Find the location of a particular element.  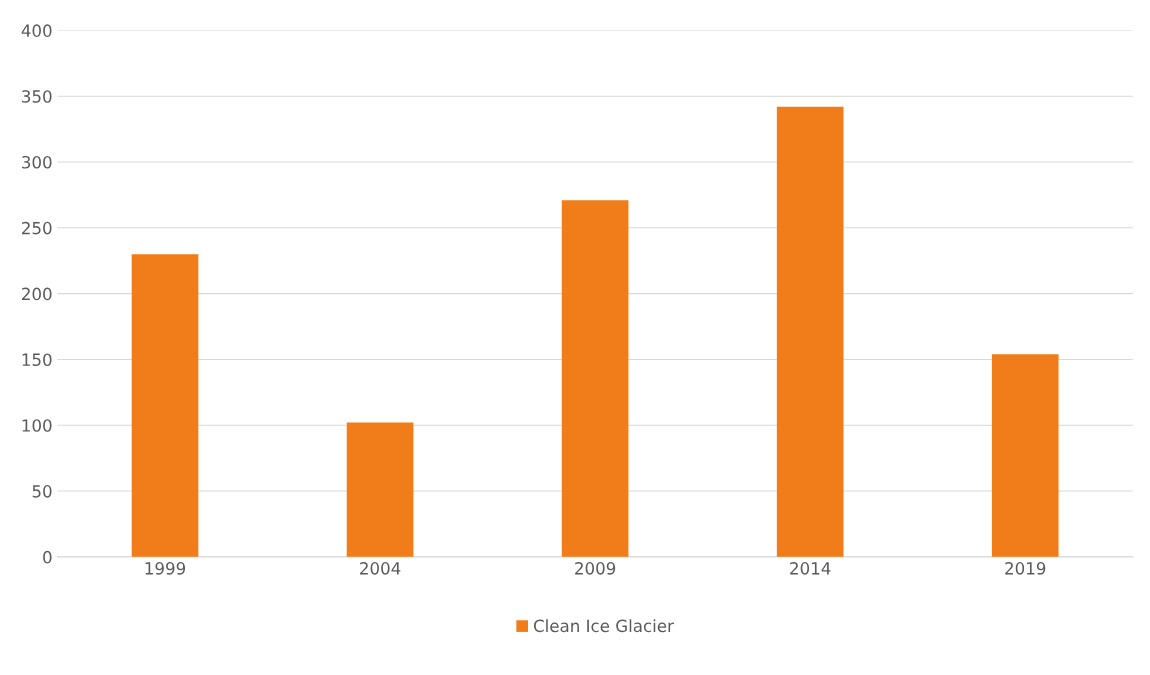

y-tick-label: 400 is located at coordinates (36, 30).